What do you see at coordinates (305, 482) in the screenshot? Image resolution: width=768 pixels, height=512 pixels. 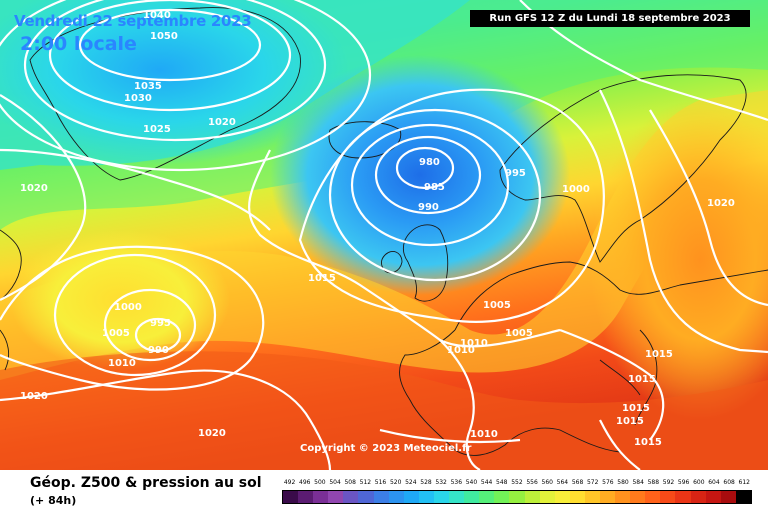 I see `scale-label: 496` at bounding box center [305, 482].